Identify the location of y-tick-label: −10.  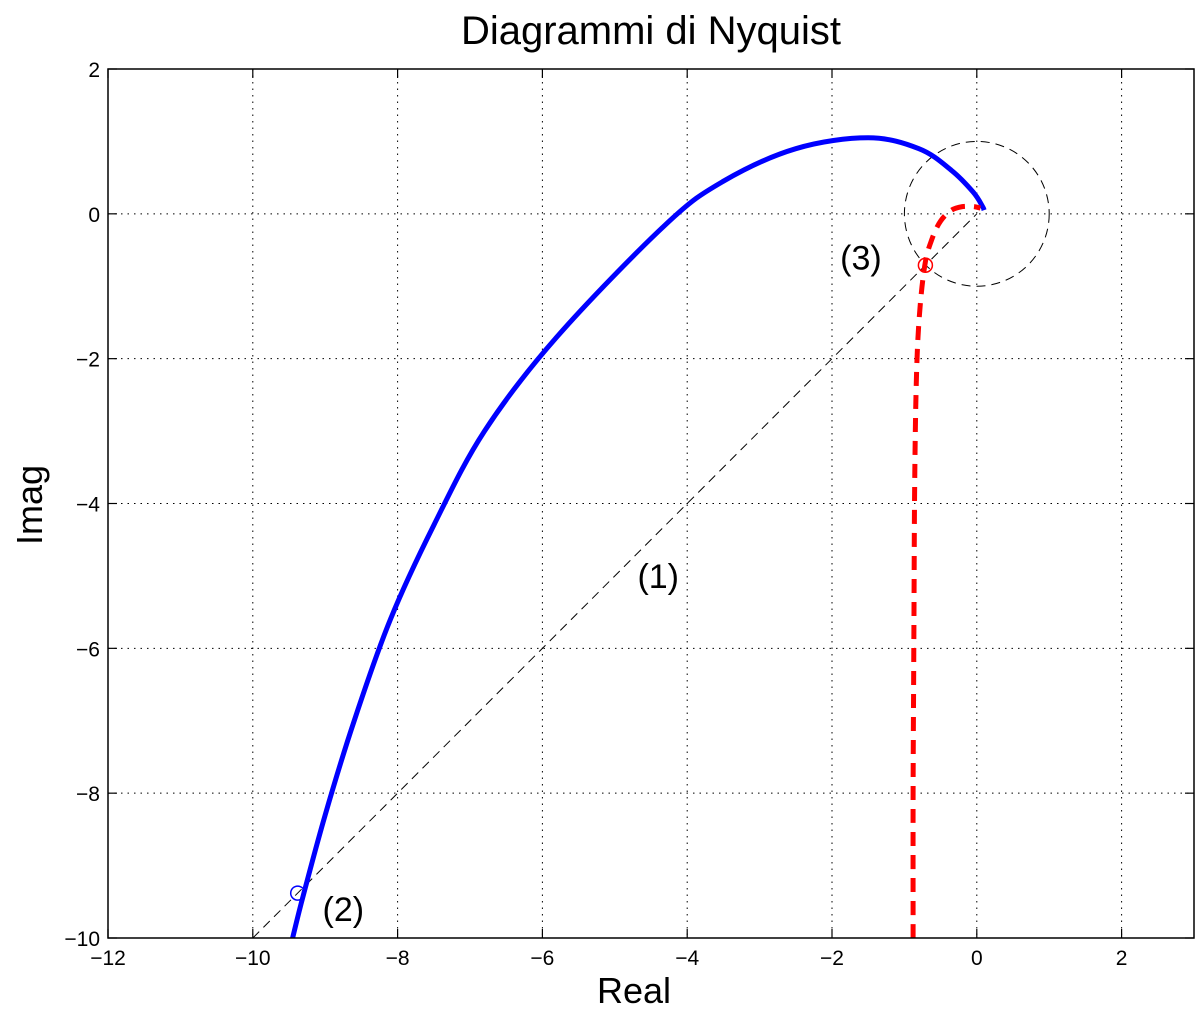
(82, 939).